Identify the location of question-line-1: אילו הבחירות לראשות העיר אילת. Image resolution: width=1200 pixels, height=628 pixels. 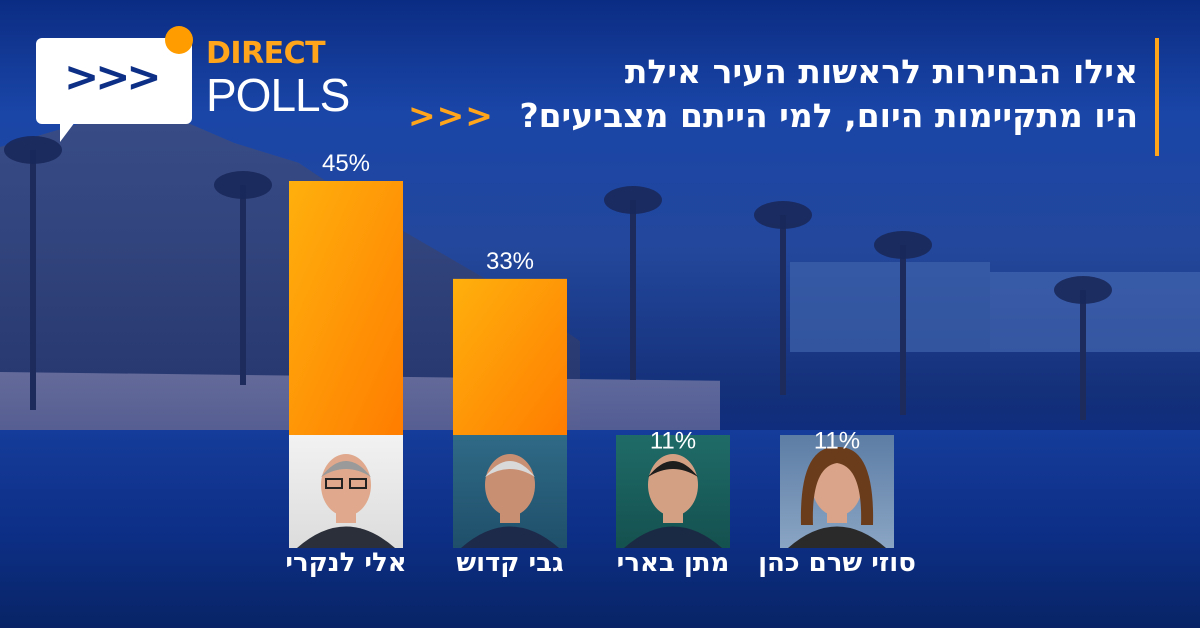
(881, 71).